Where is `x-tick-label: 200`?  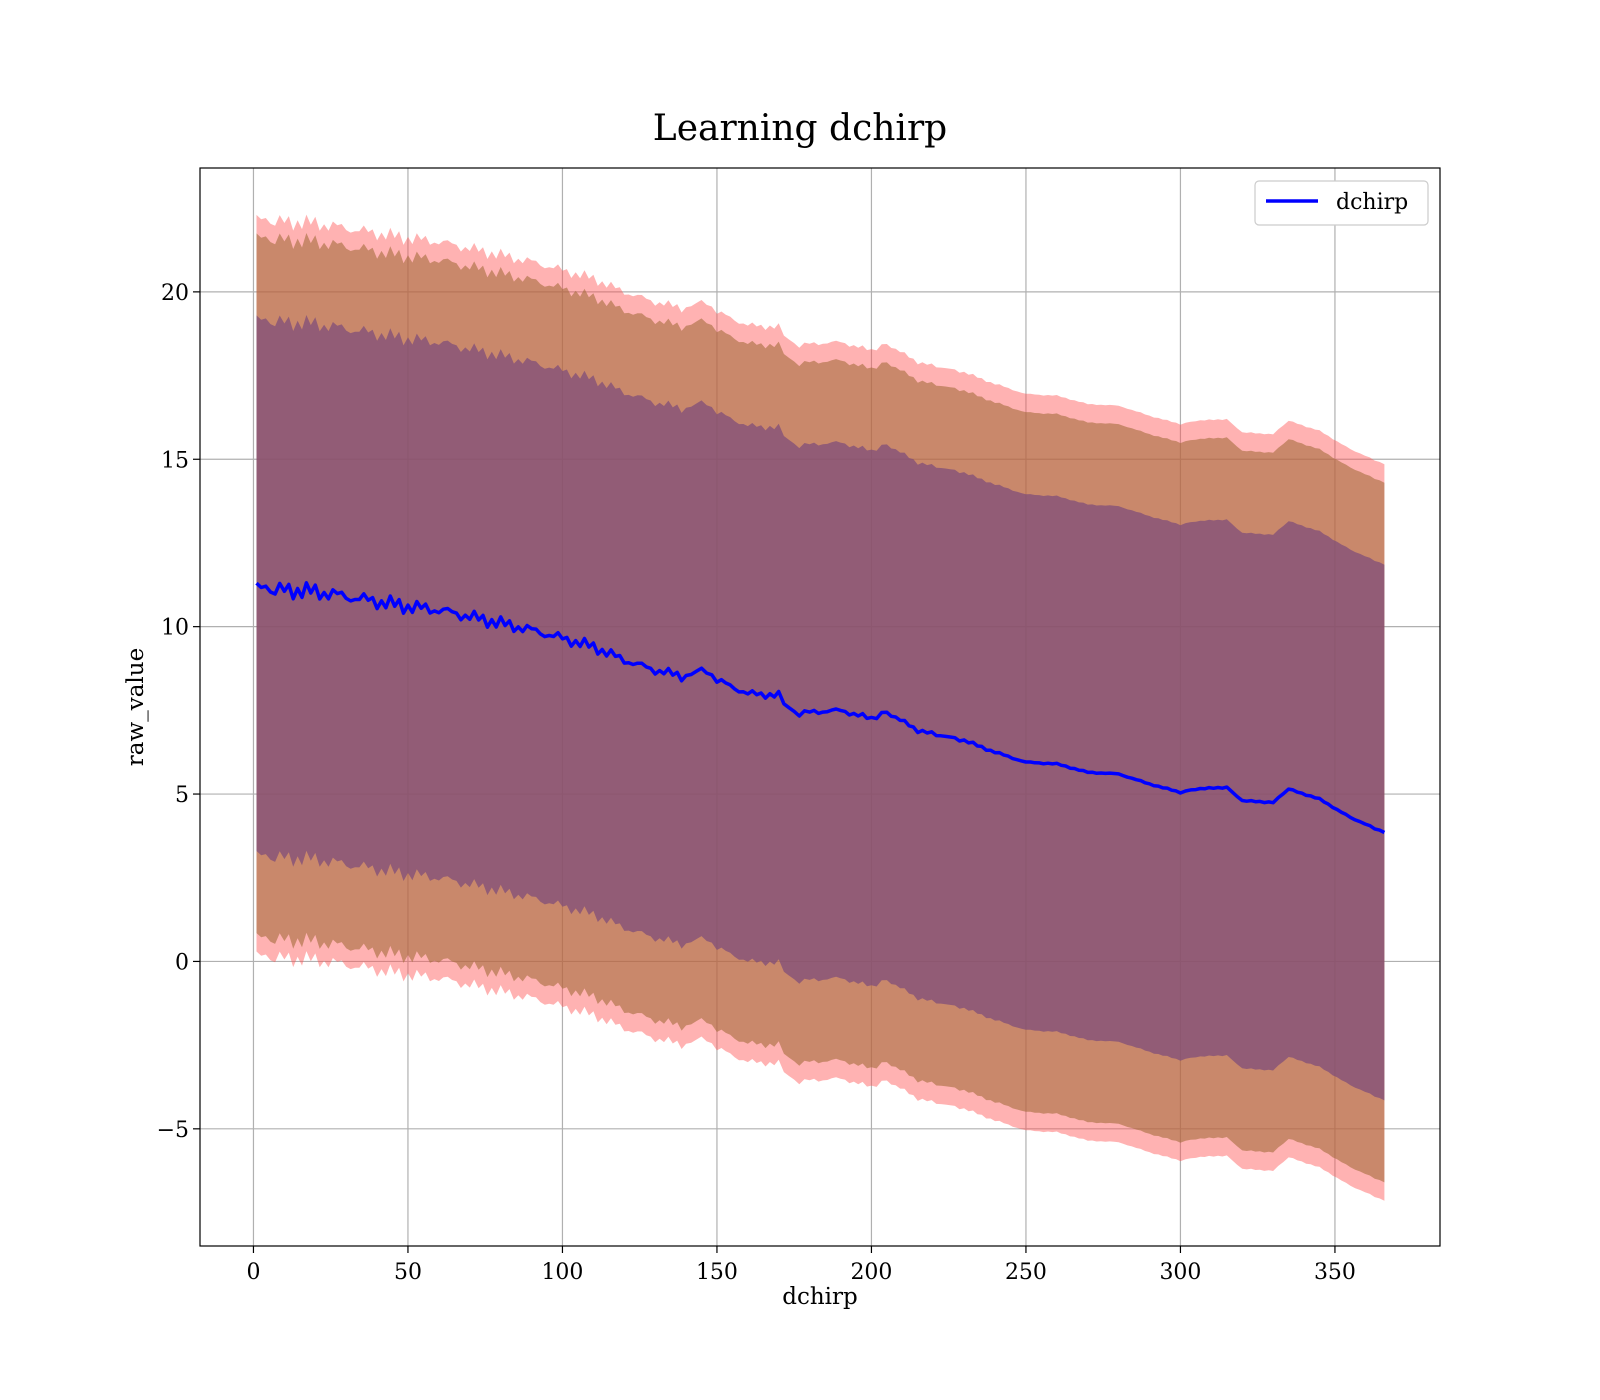
x-tick-label: 200 is located at coordinates (871, 1272).